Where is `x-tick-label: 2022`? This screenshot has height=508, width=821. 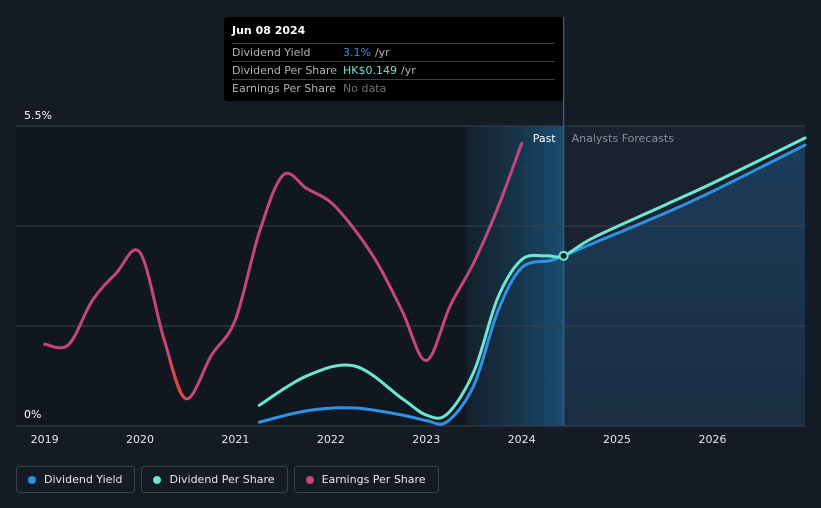
x-tick-label: 2022 is located at coordinates (331, 439).